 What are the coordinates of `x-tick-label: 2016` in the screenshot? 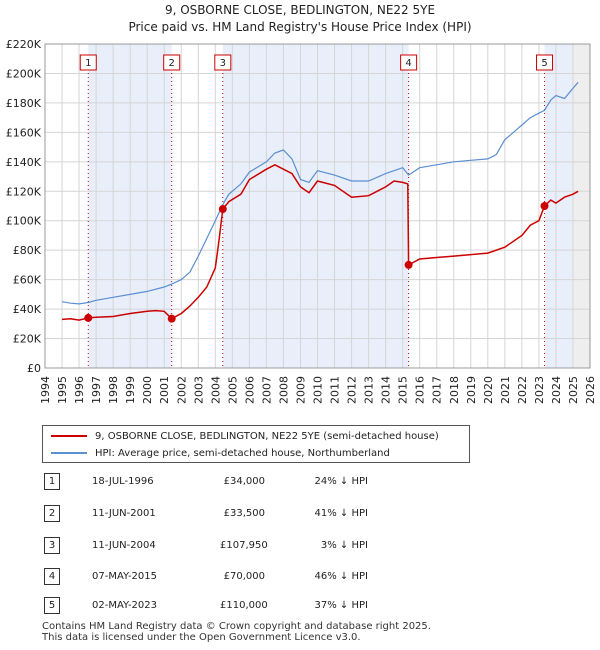 It's located at (420, 390).